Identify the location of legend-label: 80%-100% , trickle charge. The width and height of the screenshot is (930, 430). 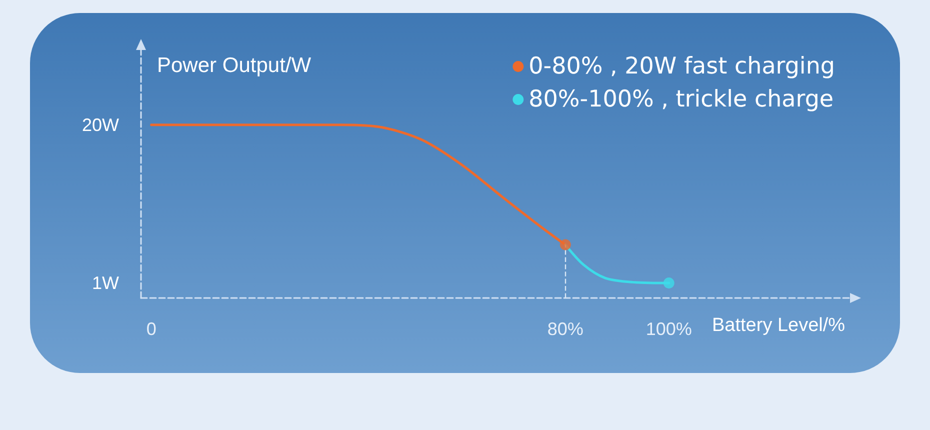
(681, 99).